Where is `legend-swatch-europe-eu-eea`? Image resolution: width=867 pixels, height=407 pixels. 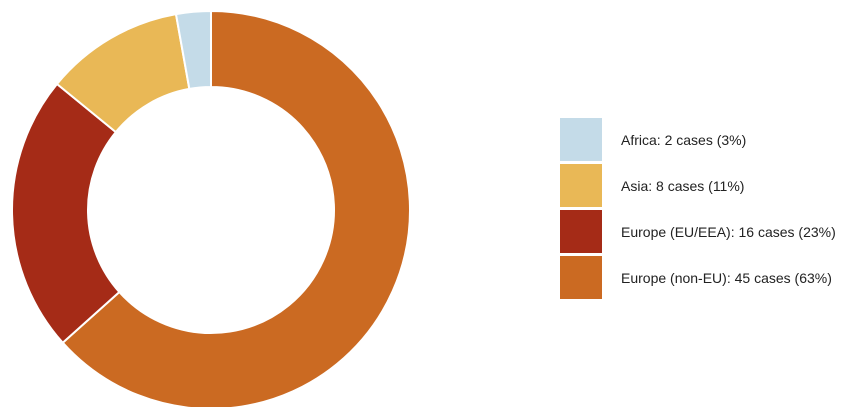
legend-swatch-europe-eu-eea is located at coordinates (581, 231).